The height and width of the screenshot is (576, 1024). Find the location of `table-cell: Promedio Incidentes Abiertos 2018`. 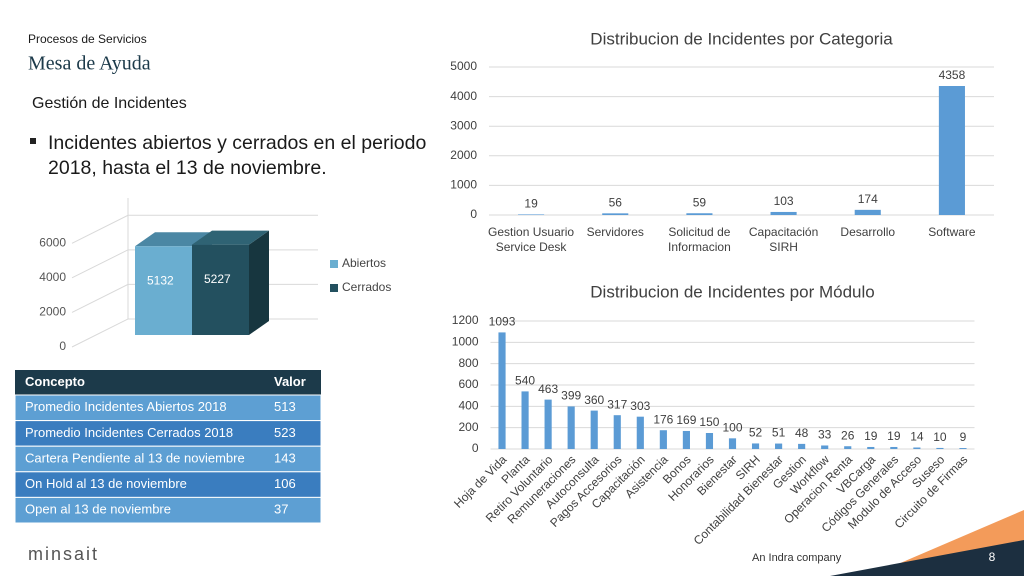

table-cell: Promedio Incidentes Abiertos 2018 is located at coordinates (126, 406).